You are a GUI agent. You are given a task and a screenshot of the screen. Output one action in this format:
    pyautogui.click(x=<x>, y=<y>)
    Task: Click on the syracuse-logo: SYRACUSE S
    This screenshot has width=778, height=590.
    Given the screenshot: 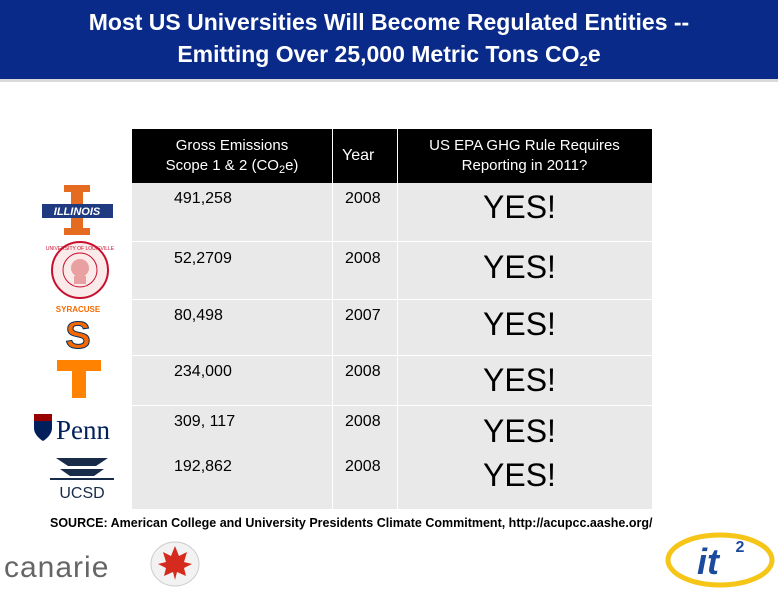 What is the action you would take?
    pyautogui.click(x=78, y=326)
    